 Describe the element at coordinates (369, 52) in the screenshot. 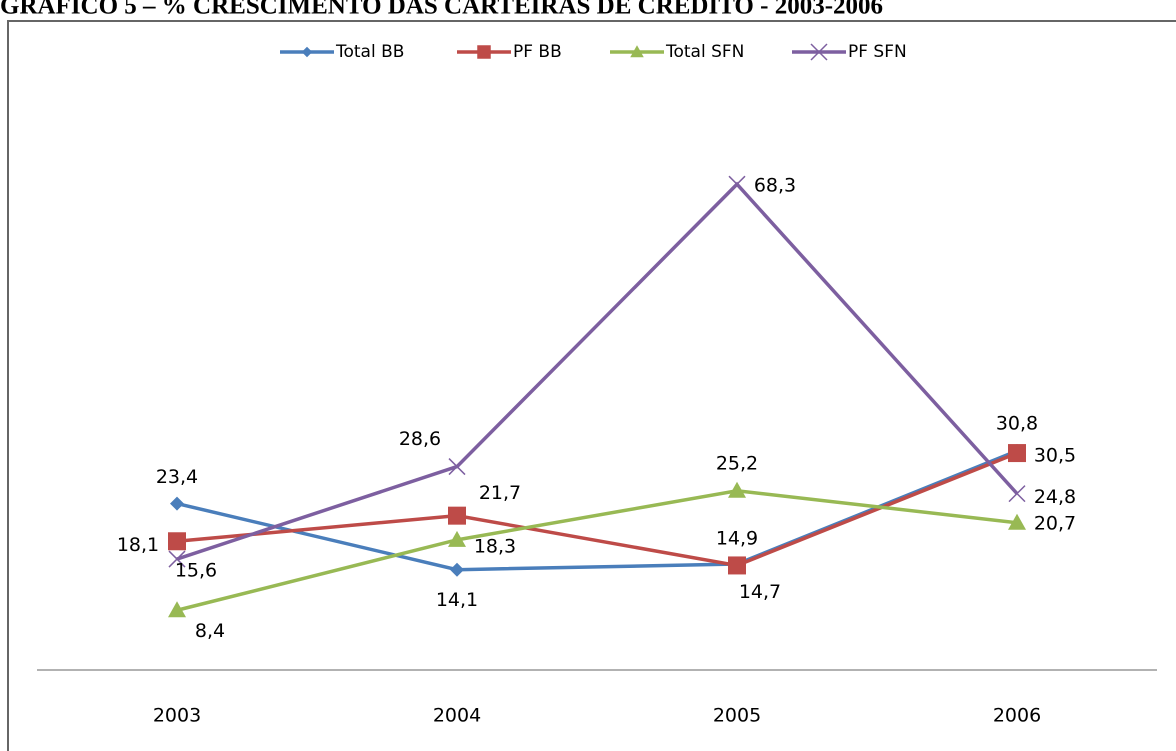

I see `legend-label: Total BB` at that location.